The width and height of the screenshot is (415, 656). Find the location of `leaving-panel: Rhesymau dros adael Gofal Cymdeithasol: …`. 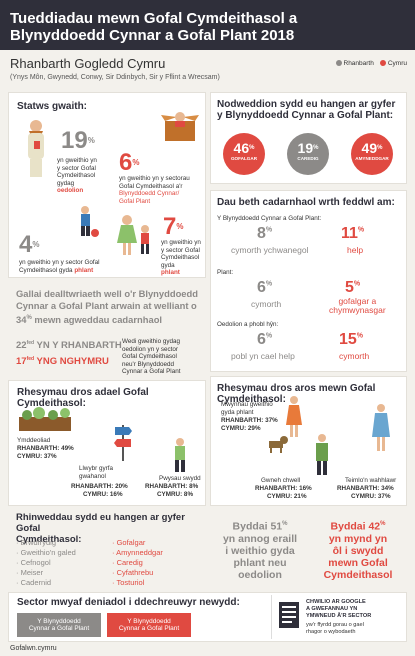

leaving-panel: Rhesymau dros adael Gofal Cymdeithasol: … is located at coordinates (107, 443).